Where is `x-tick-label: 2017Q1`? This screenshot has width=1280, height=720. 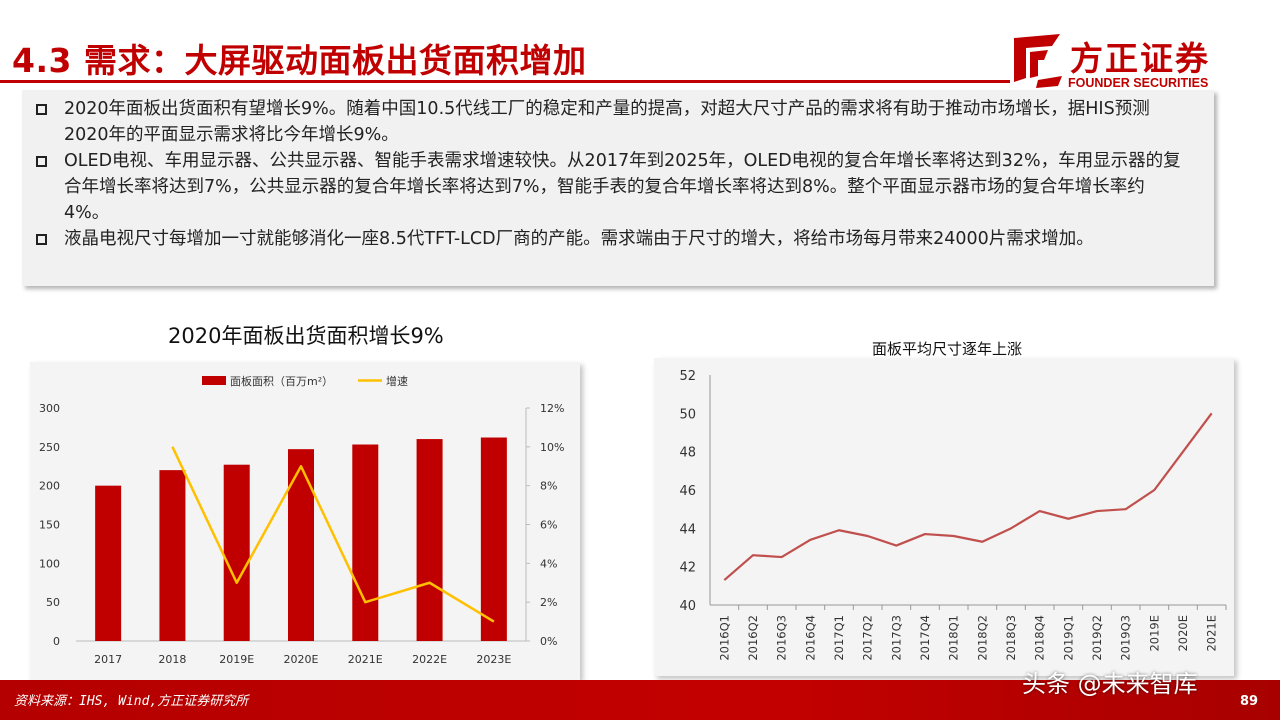 x-tick-label: 2017Q1 is located at coordinates (839, 638).